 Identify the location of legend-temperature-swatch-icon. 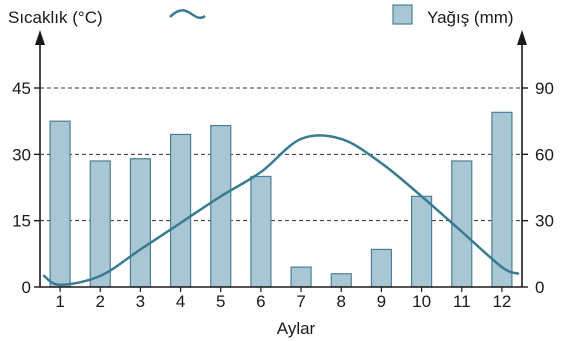
(187, 14).